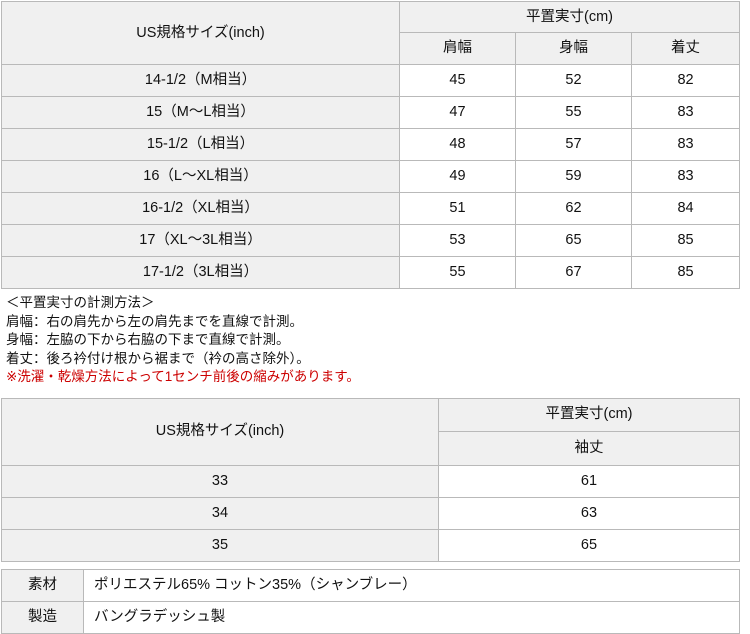  What do you see at coordinates (589, 545) in the screenshot?
I see `sleeve-row-value: 65` at bounding box center [589, 545].